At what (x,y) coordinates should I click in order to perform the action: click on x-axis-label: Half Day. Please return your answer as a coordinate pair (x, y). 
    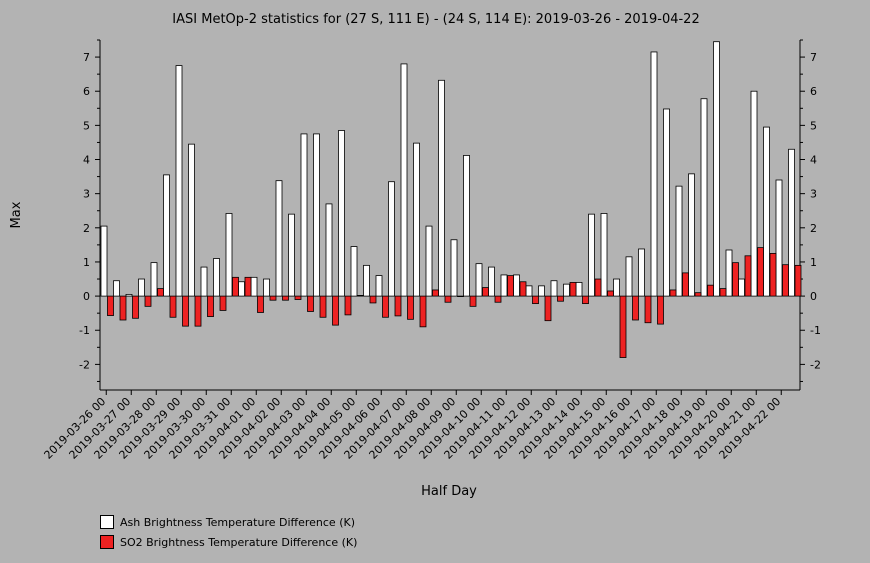
    Looking at the image, I should click on (449, 491).